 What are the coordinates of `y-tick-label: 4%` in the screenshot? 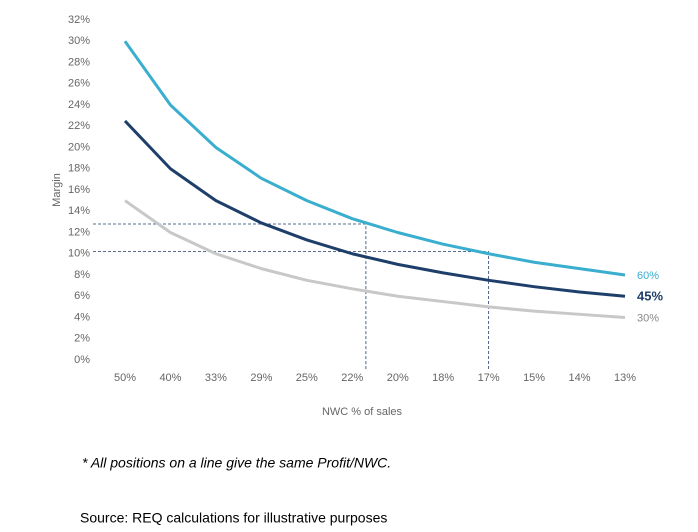 It's located at (82, 317).